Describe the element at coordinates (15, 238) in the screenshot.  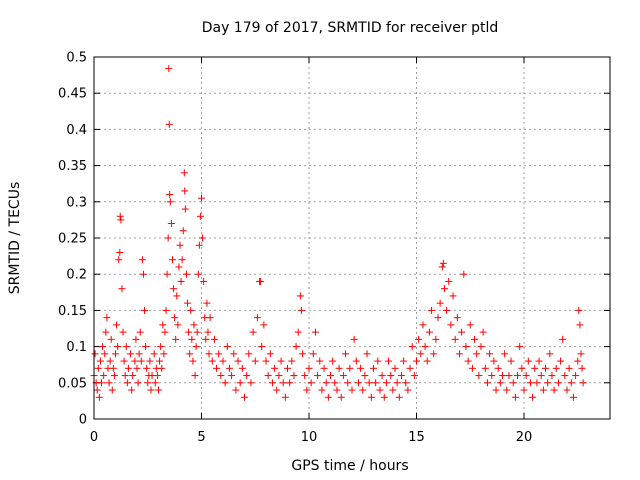
I see `y-axis-title: SRMTID / TECUs` at that location.